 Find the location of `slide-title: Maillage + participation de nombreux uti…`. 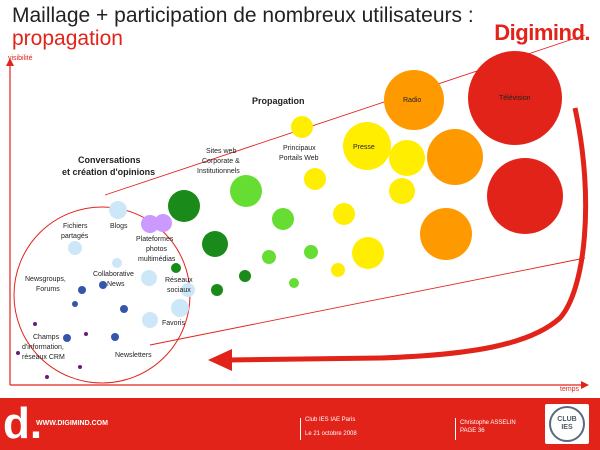

slide-title: Maillage + participation de nombreux uti… is located at coordinates (243, 15).